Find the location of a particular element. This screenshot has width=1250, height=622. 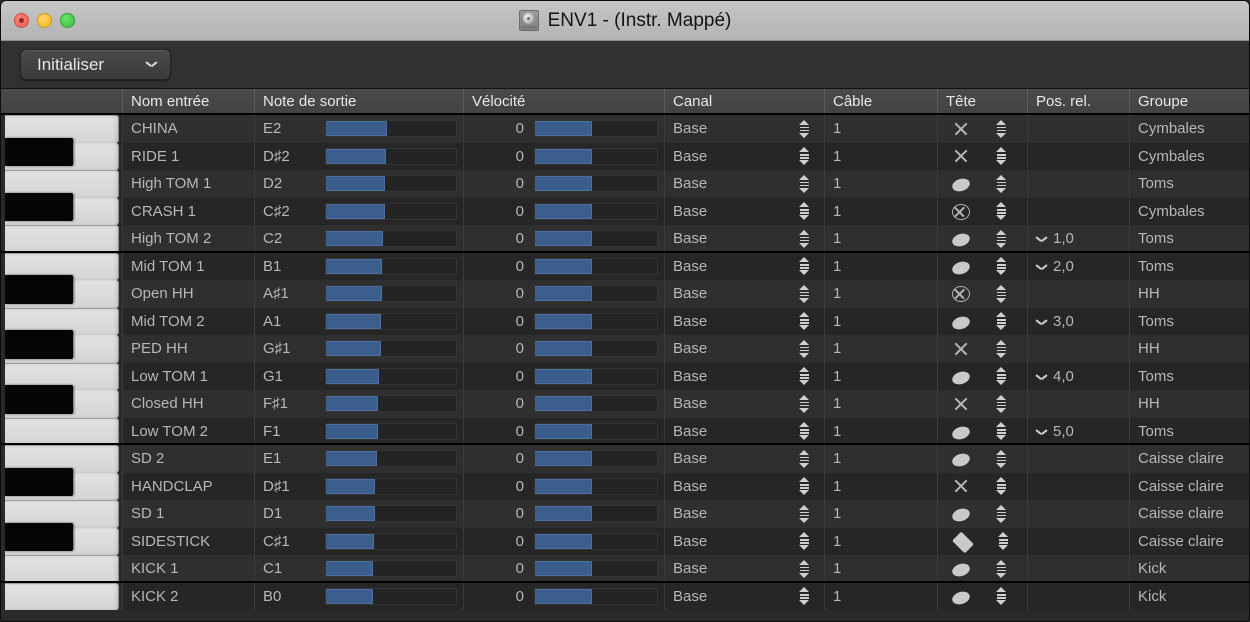

table-row: HANDCLAP D♯1 0 Base 1 Caisse claire is located at coordinates (625, 486).